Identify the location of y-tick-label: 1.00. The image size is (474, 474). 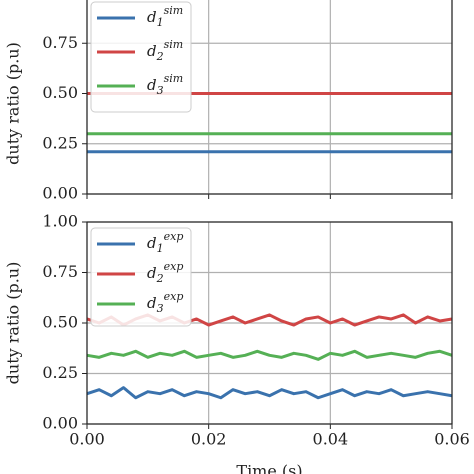
(60, 221).